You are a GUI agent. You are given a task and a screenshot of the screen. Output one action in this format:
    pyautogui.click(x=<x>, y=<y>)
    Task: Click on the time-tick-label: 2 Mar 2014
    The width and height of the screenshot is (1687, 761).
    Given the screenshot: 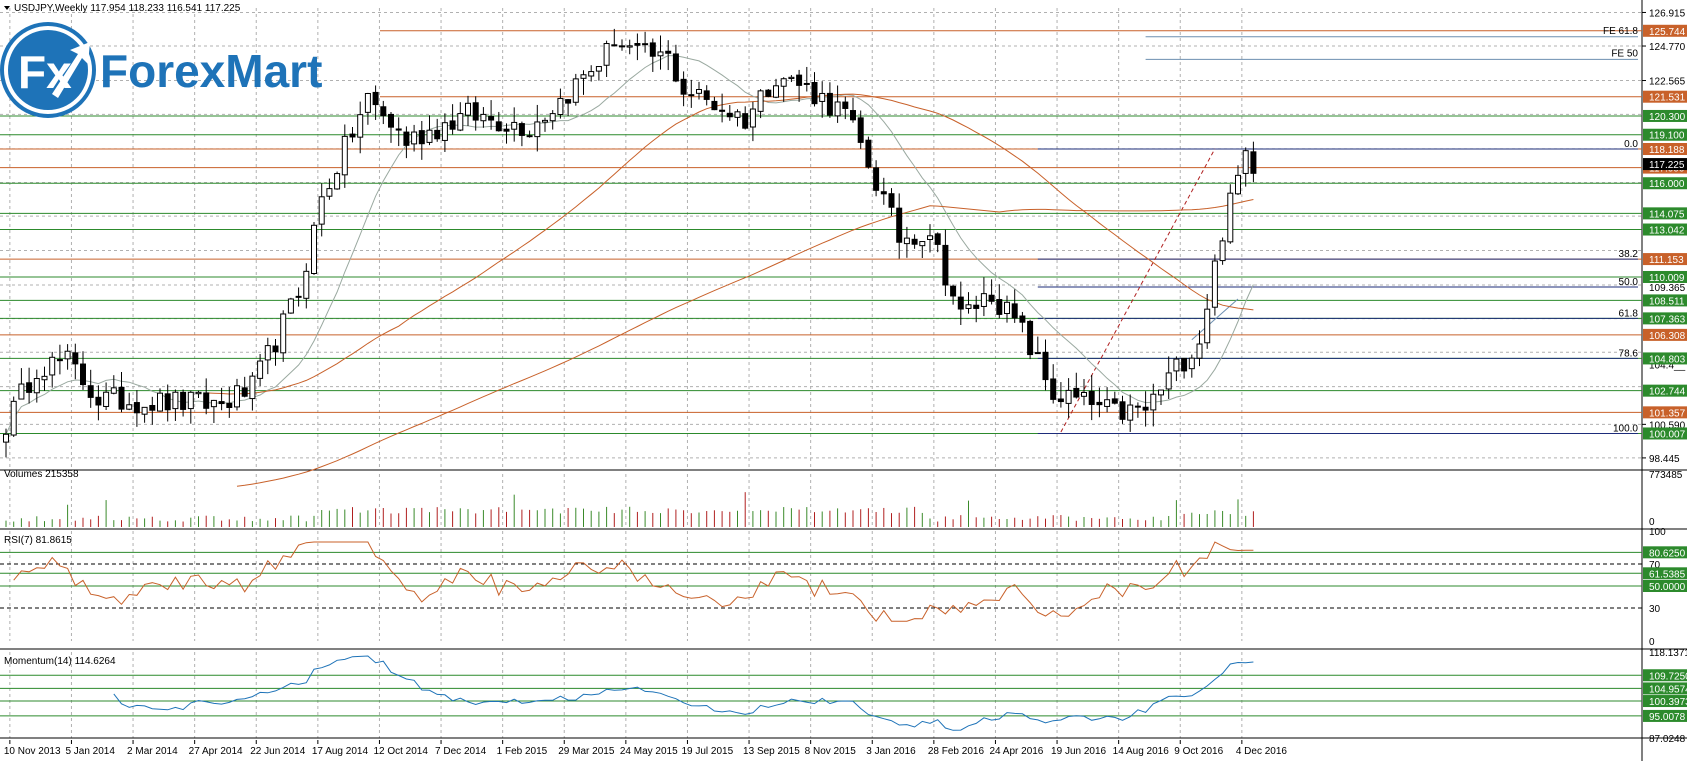 What is the action you would take?
    pyautogui.click(x=152, y=751)
    